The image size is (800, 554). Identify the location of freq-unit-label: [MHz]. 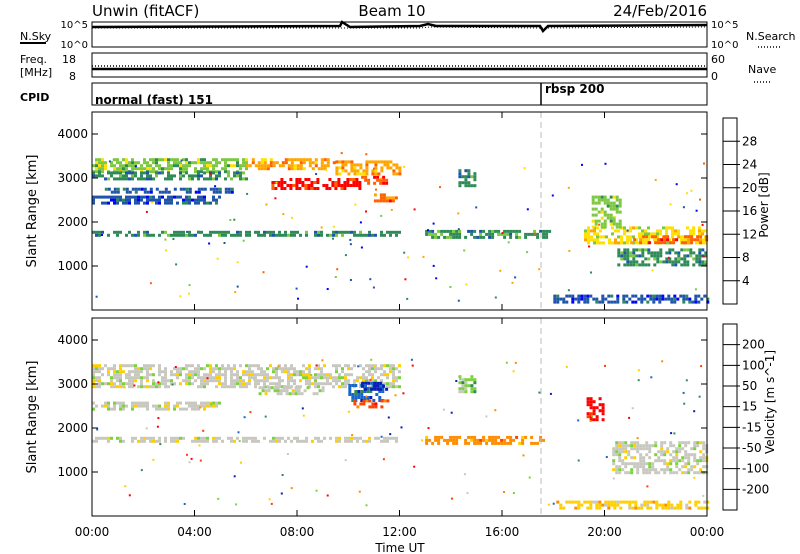
(36, 72).